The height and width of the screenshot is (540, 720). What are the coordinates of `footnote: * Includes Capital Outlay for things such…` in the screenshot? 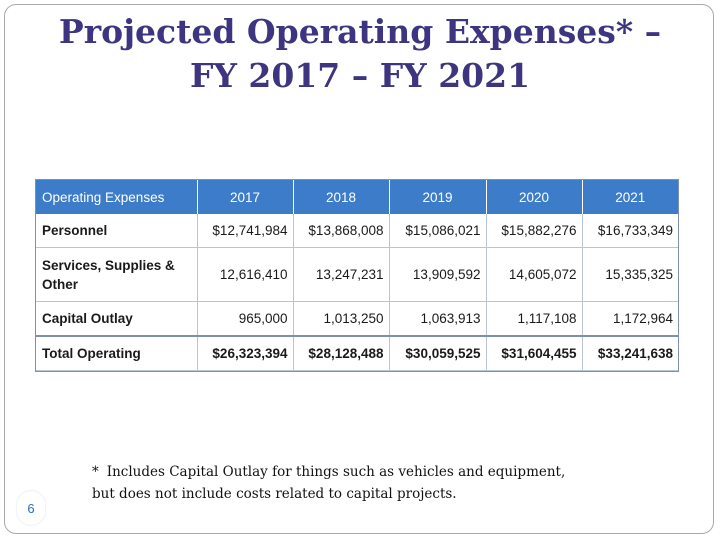 It's located at (372, 483).